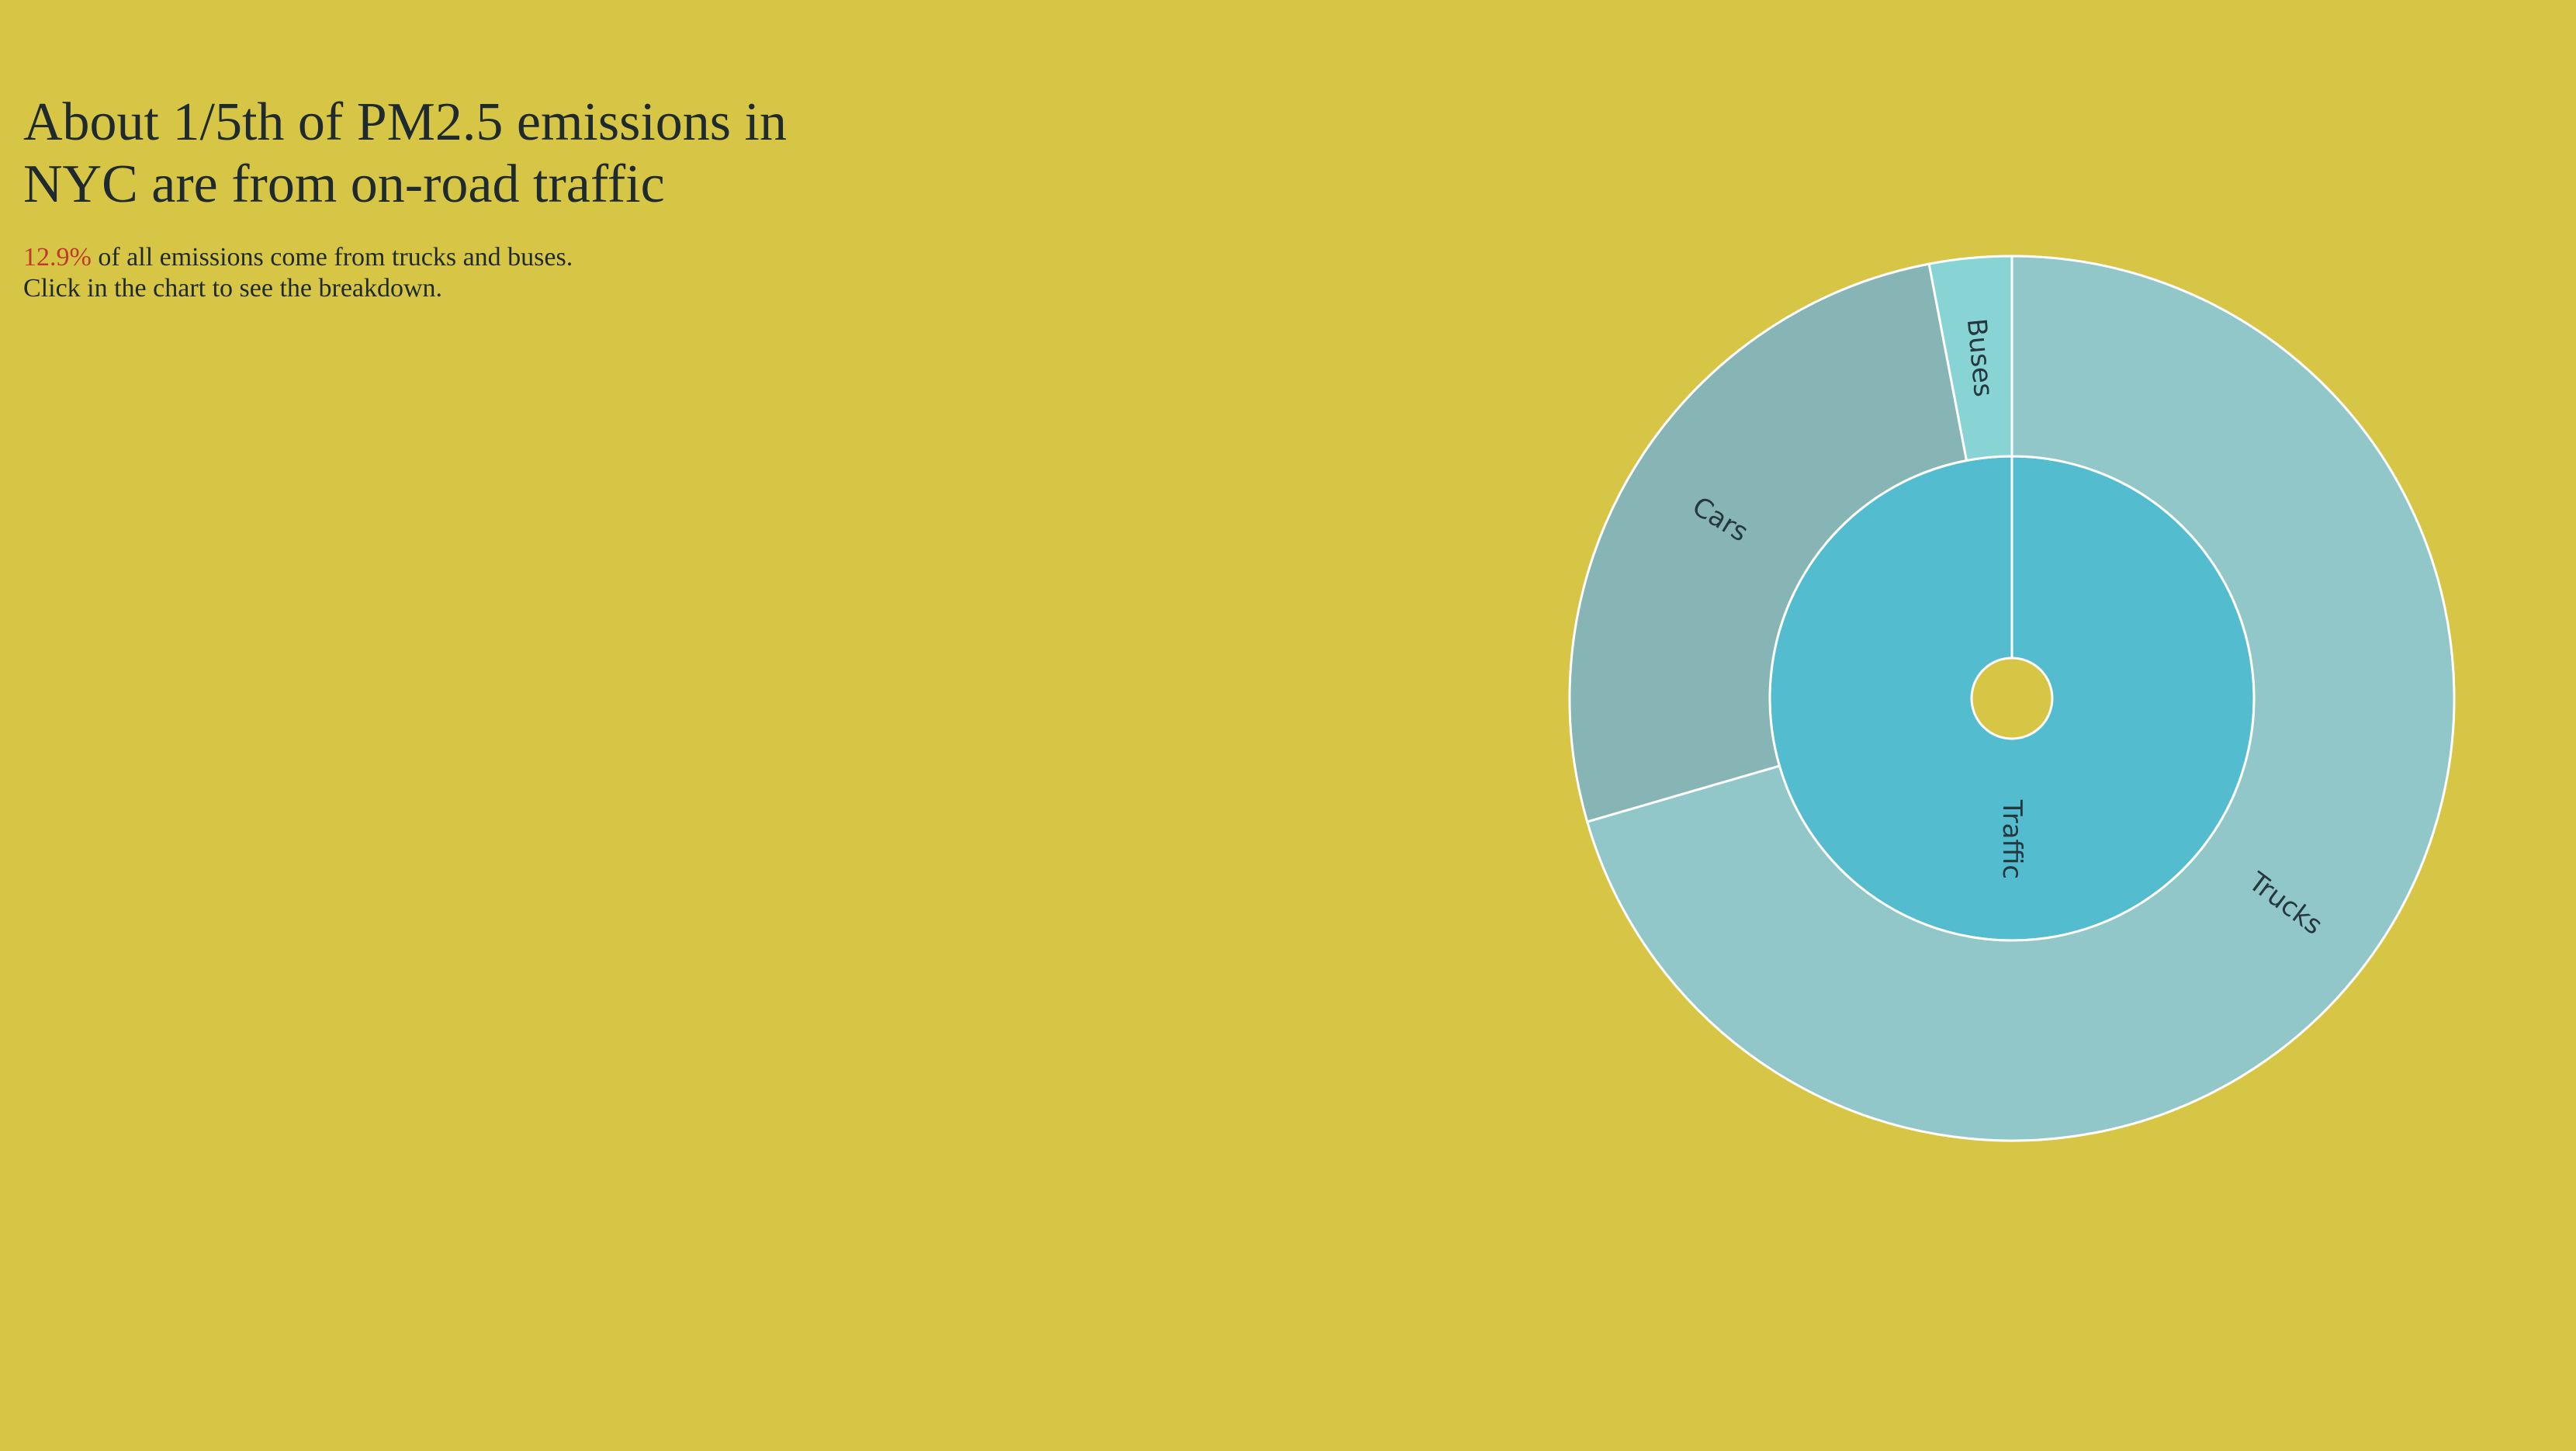 The width and height of the screenshot is (2576, 1451). What do you see at coordinates (2011, 839) in the screenshot?
I see `label-traffic: Traffic` at bounding box center [2011, 839].